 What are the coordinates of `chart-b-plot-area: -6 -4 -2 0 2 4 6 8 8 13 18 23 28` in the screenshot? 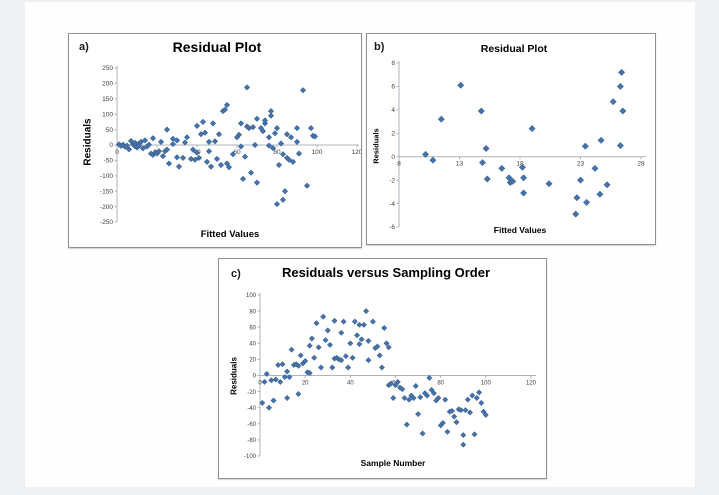 It's located at (517, 145).